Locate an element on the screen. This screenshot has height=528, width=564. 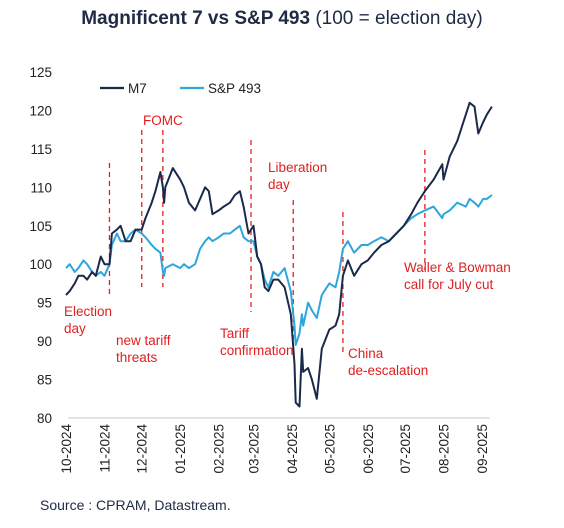
x-tick-label: 09-2025 is located at coordinates (482, 449).